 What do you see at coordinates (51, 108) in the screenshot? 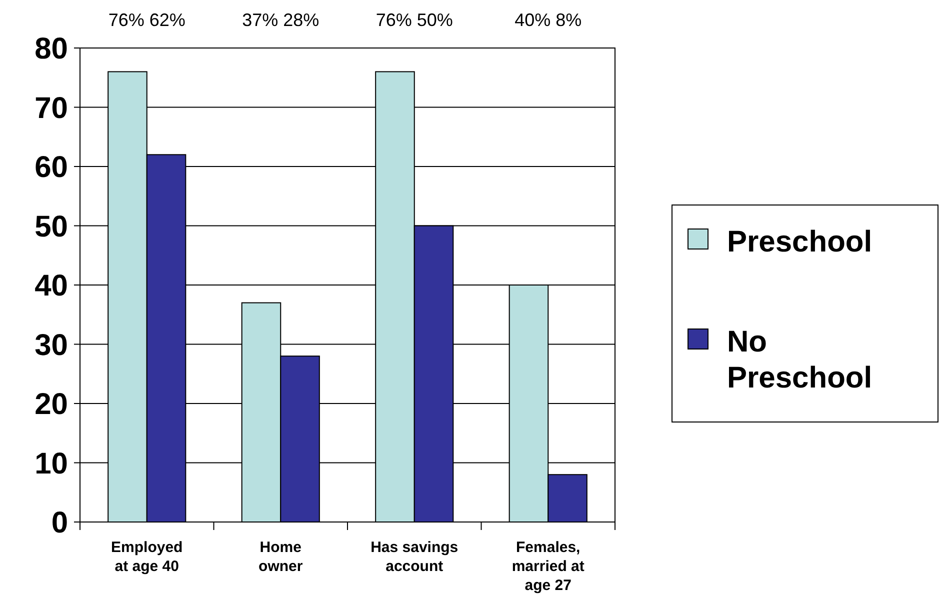
I see `y-tick-label: 70` at bounding box center [51, 108].